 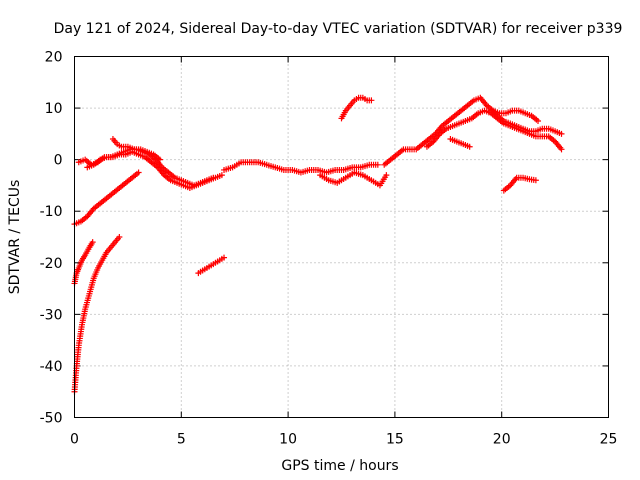 I want to click on x-tick-label: 5, so click(x=181, y=440).